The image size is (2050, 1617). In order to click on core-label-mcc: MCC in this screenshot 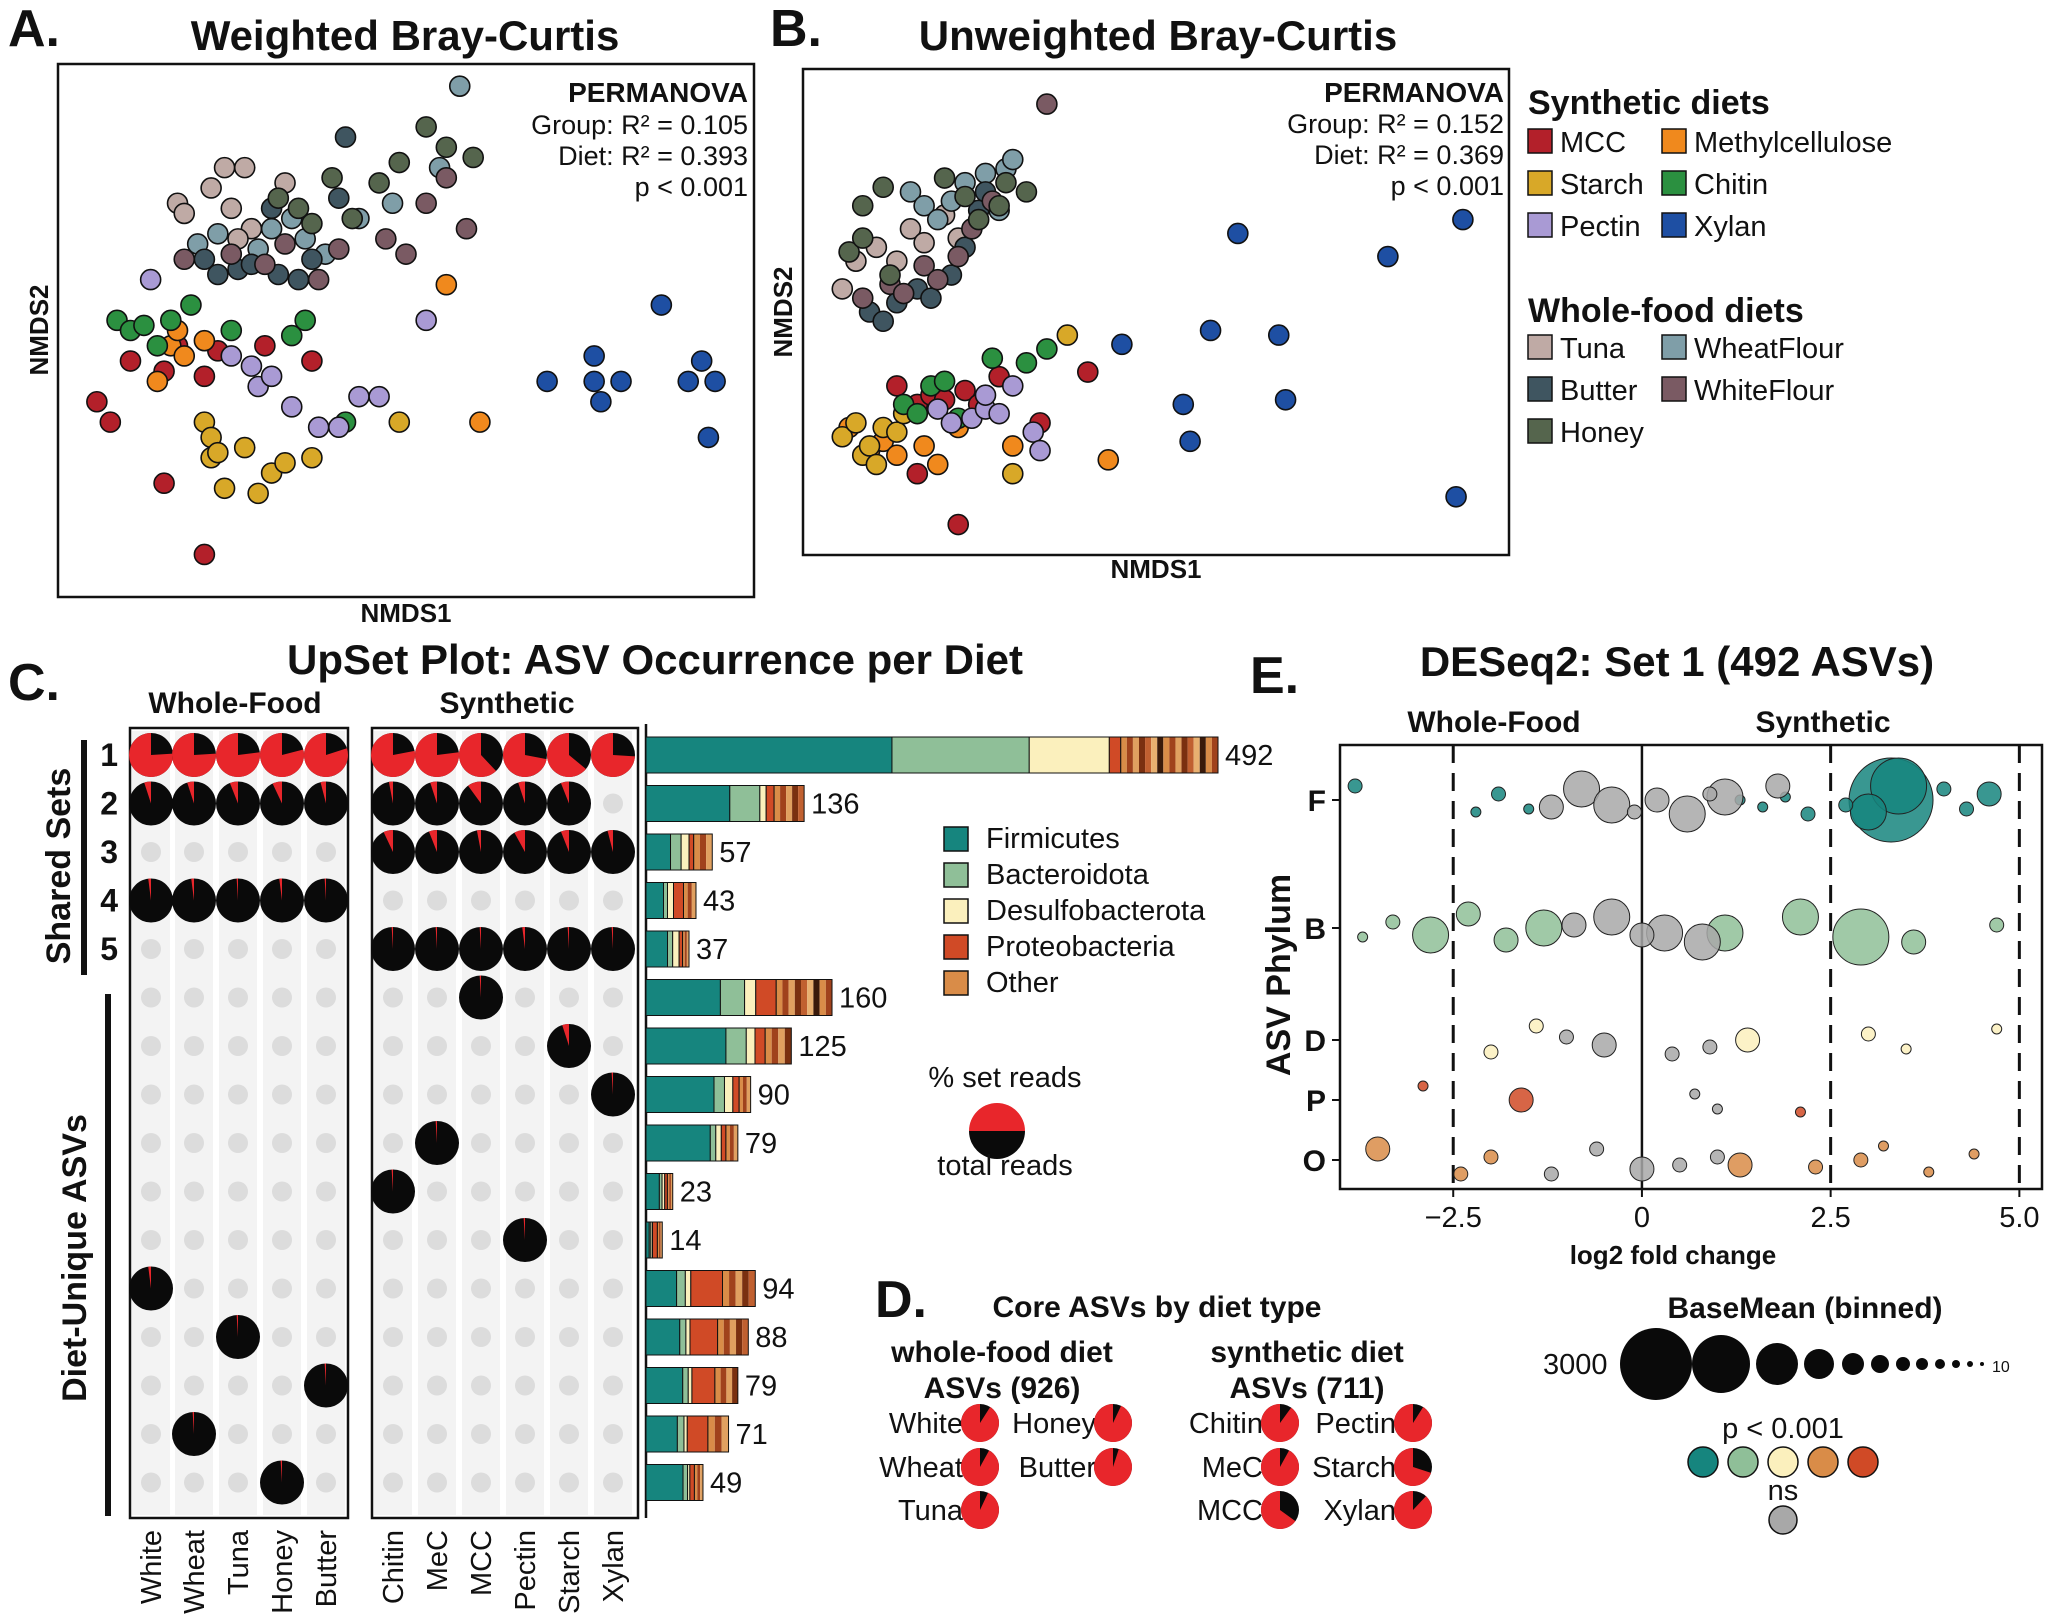, I will do `click(1230, 1511)`.